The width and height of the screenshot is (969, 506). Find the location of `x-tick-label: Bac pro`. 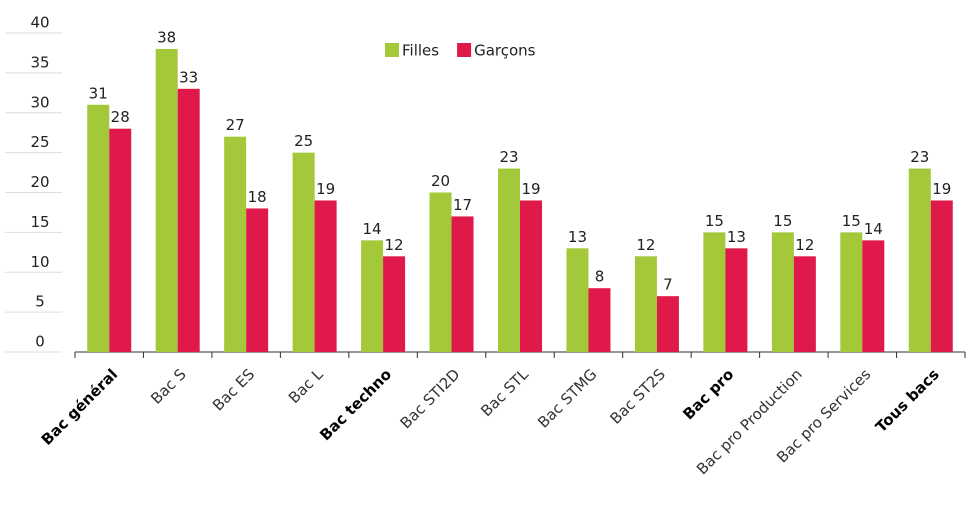

x-tick-label: Bac pro is located at coordinates (708, 394).